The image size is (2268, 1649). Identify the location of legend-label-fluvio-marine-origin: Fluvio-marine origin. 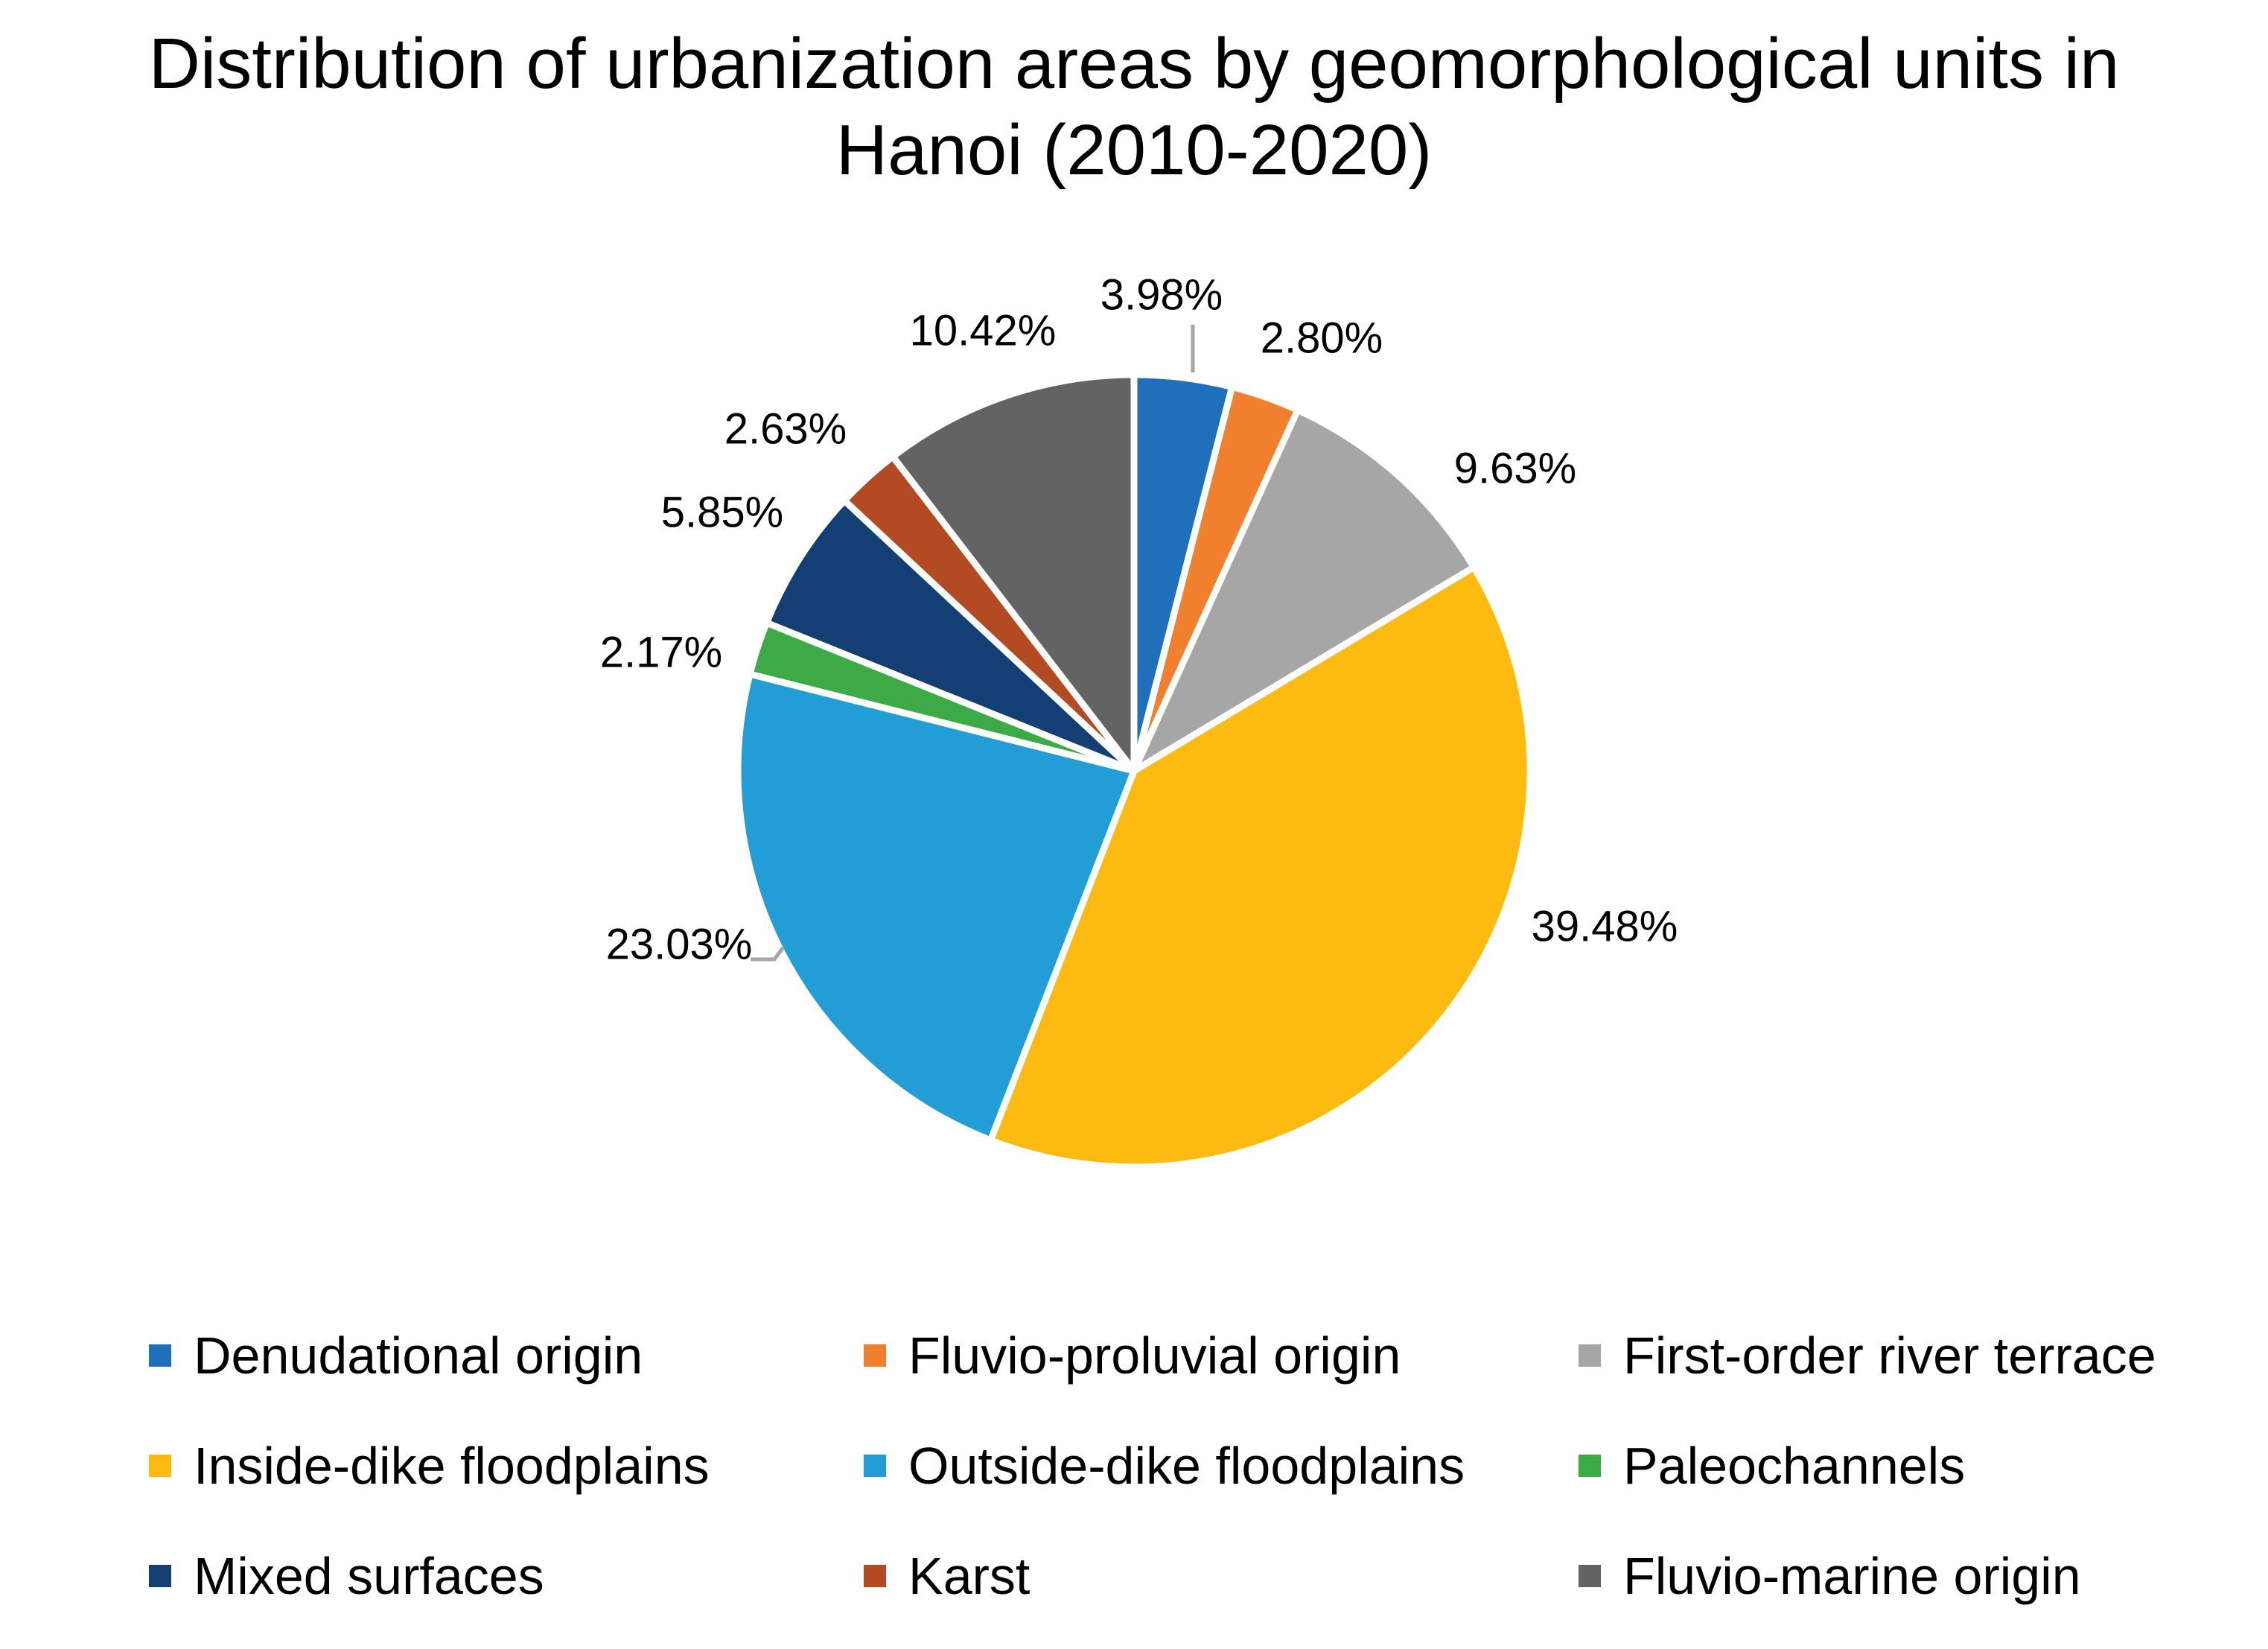
(1852, 1576).